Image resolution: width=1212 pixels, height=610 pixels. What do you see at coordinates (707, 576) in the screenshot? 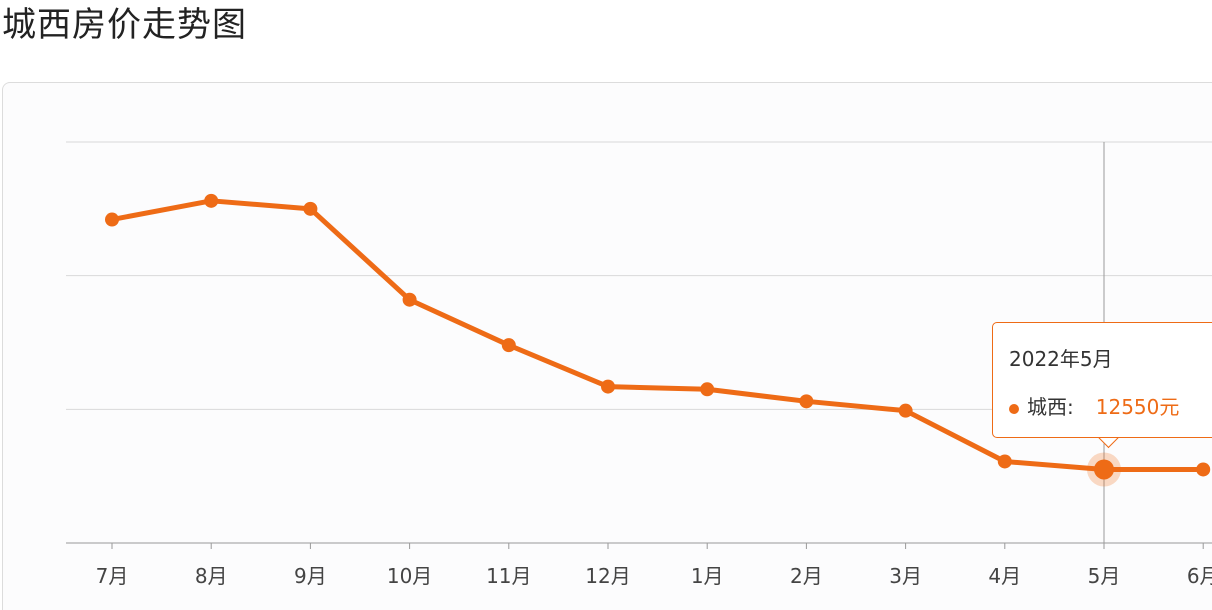
I see `x-tick-label: 1月` at bounding box center [707, 576].